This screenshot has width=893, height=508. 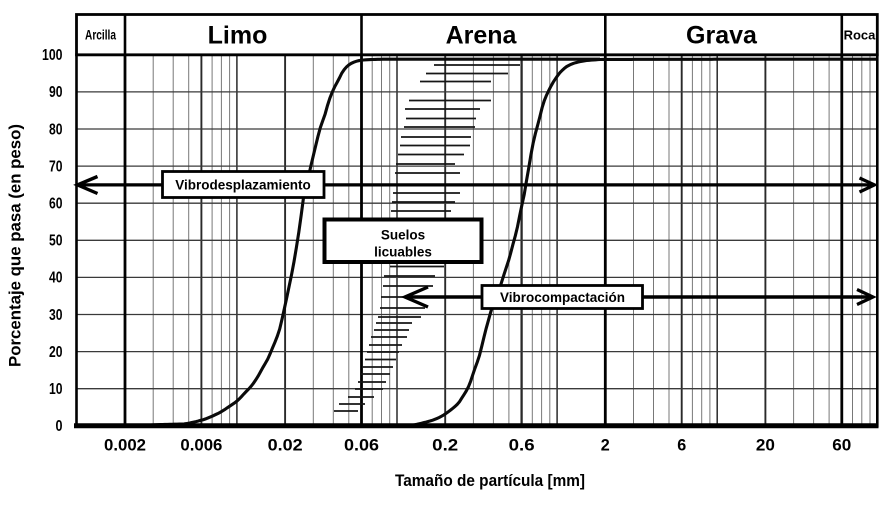 What do you see at coordinates (243, 185) in the screenshot?
I see `svg-text: Vibrodesplazamiento` at bounding box center [243, 185].